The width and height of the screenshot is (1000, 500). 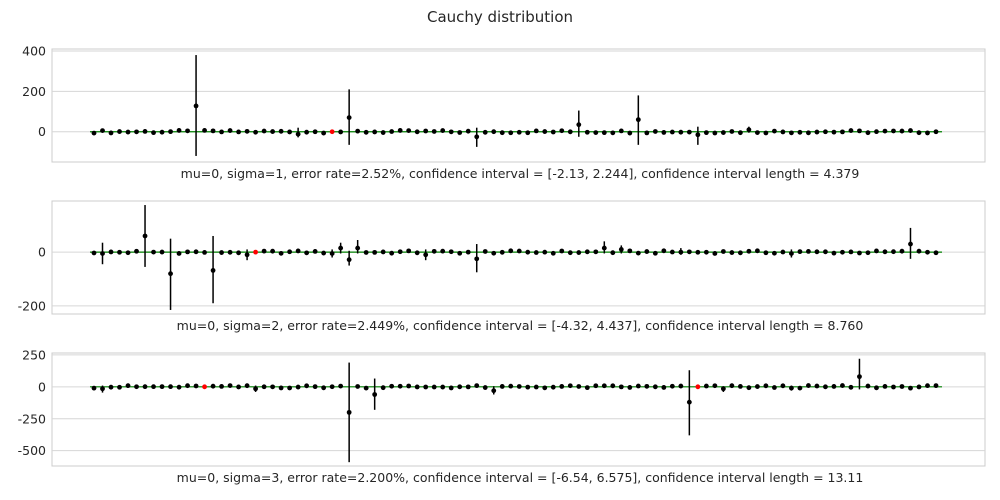 What do you see at coordinates (32, 305) in the screenshot?
I see `subplot-2-ytick-1: -200` at bounding box center [32, 305].